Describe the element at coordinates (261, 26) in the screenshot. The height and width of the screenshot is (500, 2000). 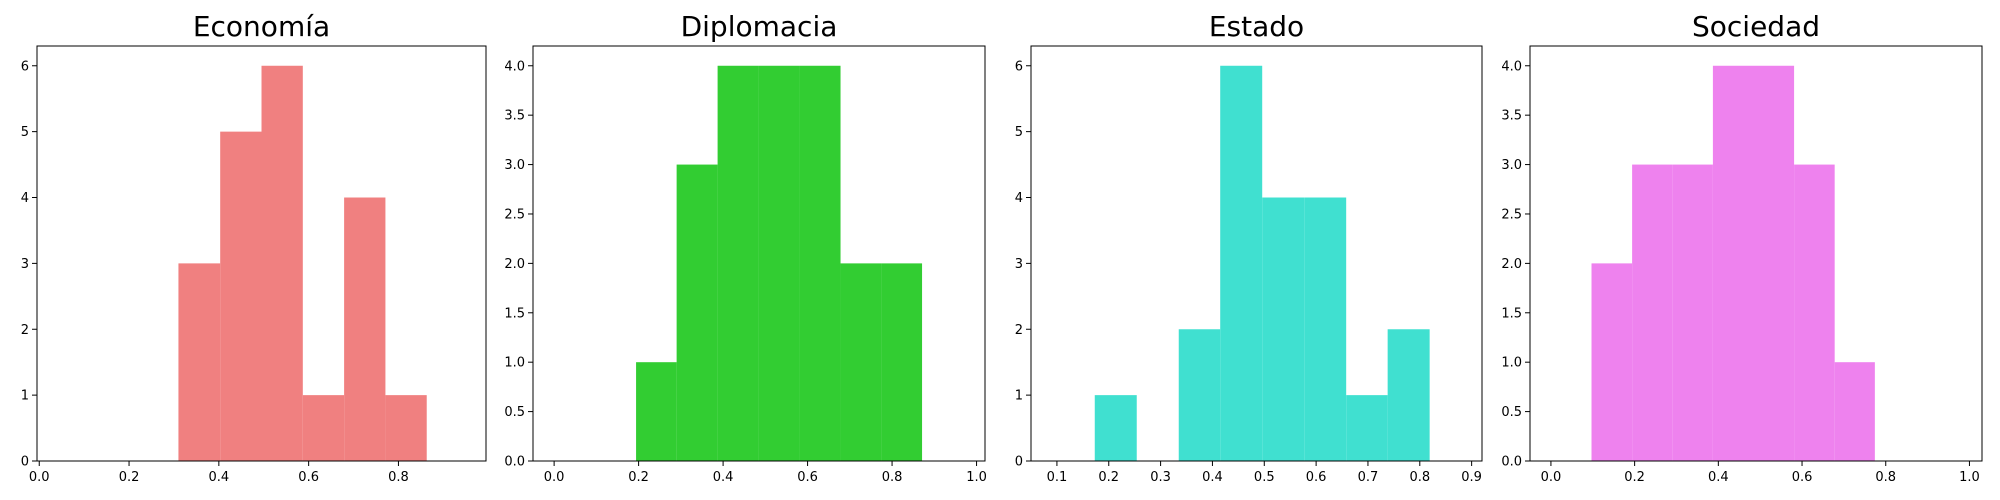
I see `subplot-title: Economía` at that location.